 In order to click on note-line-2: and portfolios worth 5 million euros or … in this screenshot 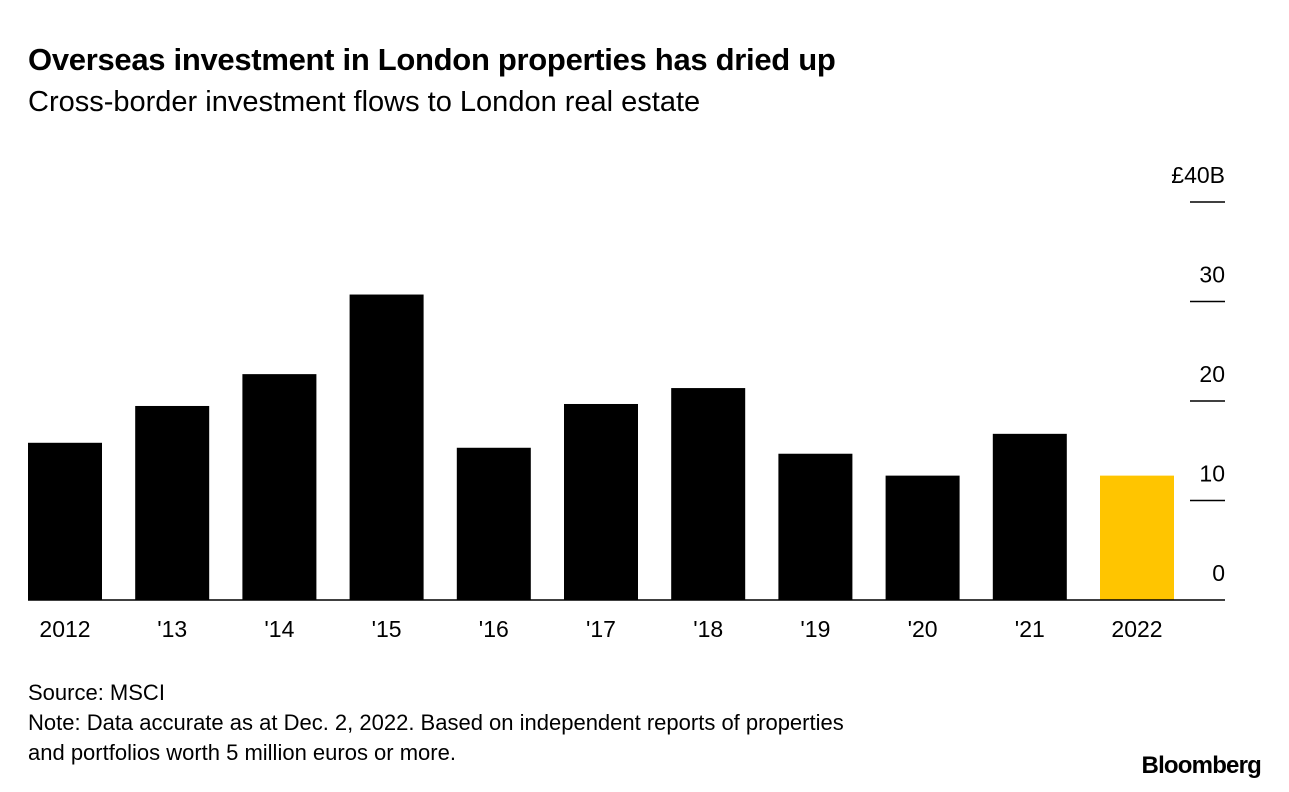, I will do `click(242, 752)`.